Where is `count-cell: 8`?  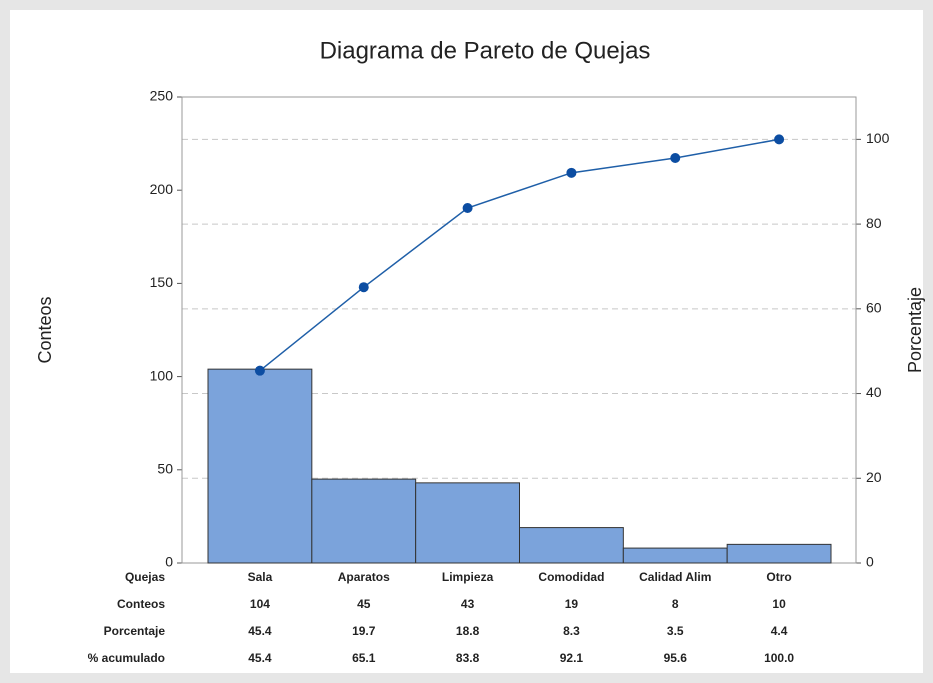
count-cell: 8 is located at coordinates (675, 604).